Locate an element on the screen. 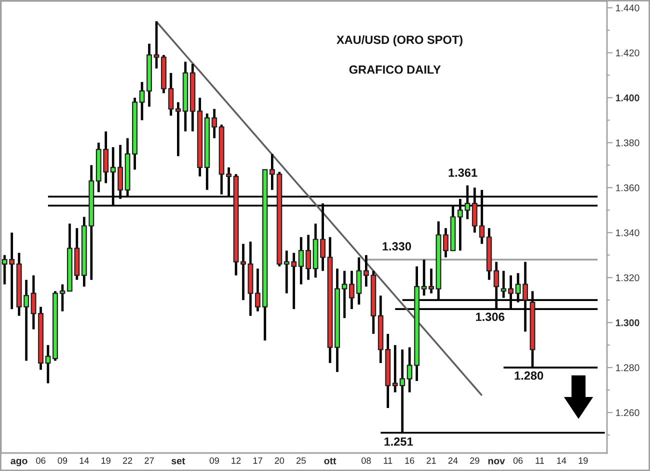  y-tick-label: 1.280 is located at coordinates (628, 368).